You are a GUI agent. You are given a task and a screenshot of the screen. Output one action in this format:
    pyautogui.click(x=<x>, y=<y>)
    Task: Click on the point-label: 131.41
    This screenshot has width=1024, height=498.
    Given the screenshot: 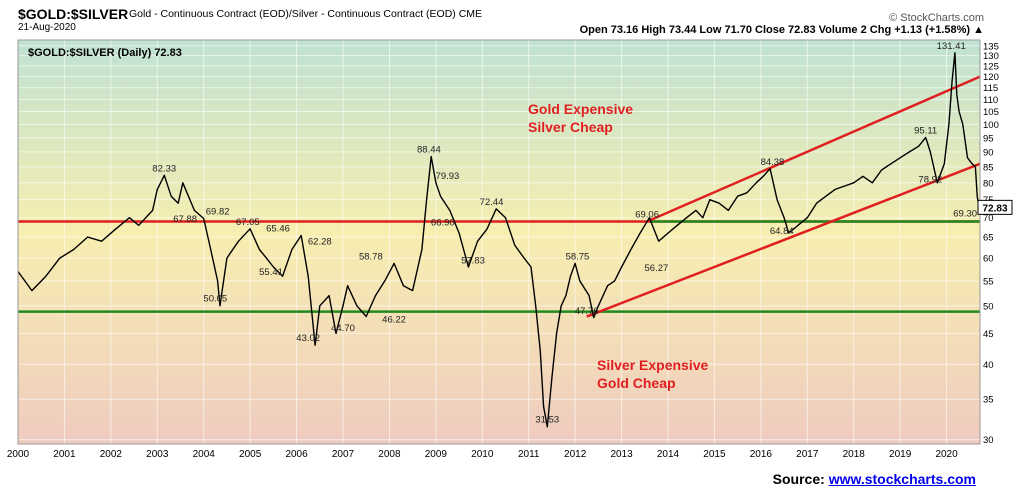 What is the action you would take?
    pyautogui.click(x=951, y=46)
    